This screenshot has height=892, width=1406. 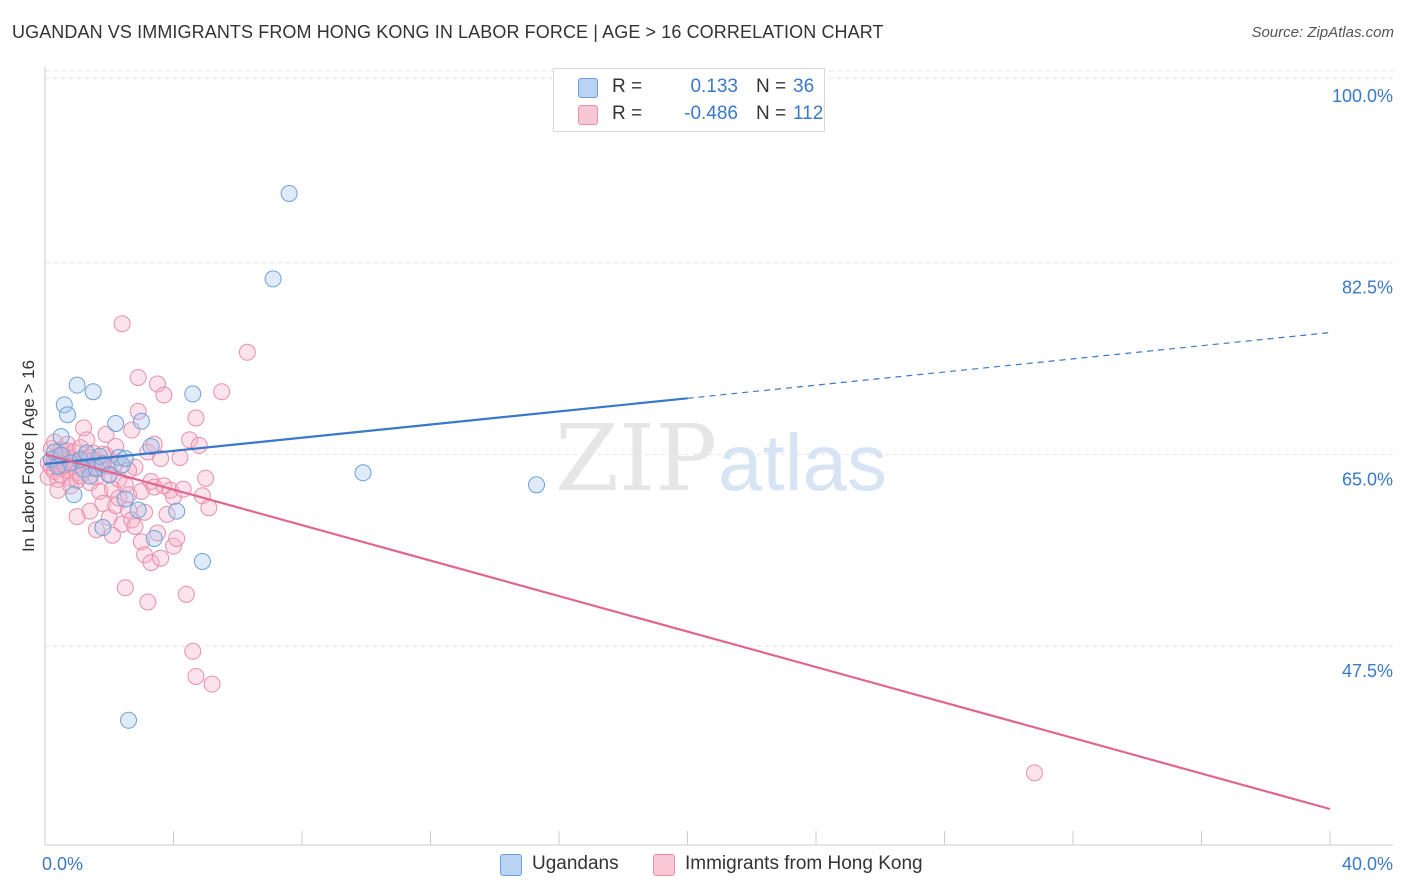 I want to click on bottom-legend-swatch-ugandans, so click(x=511, y=865).